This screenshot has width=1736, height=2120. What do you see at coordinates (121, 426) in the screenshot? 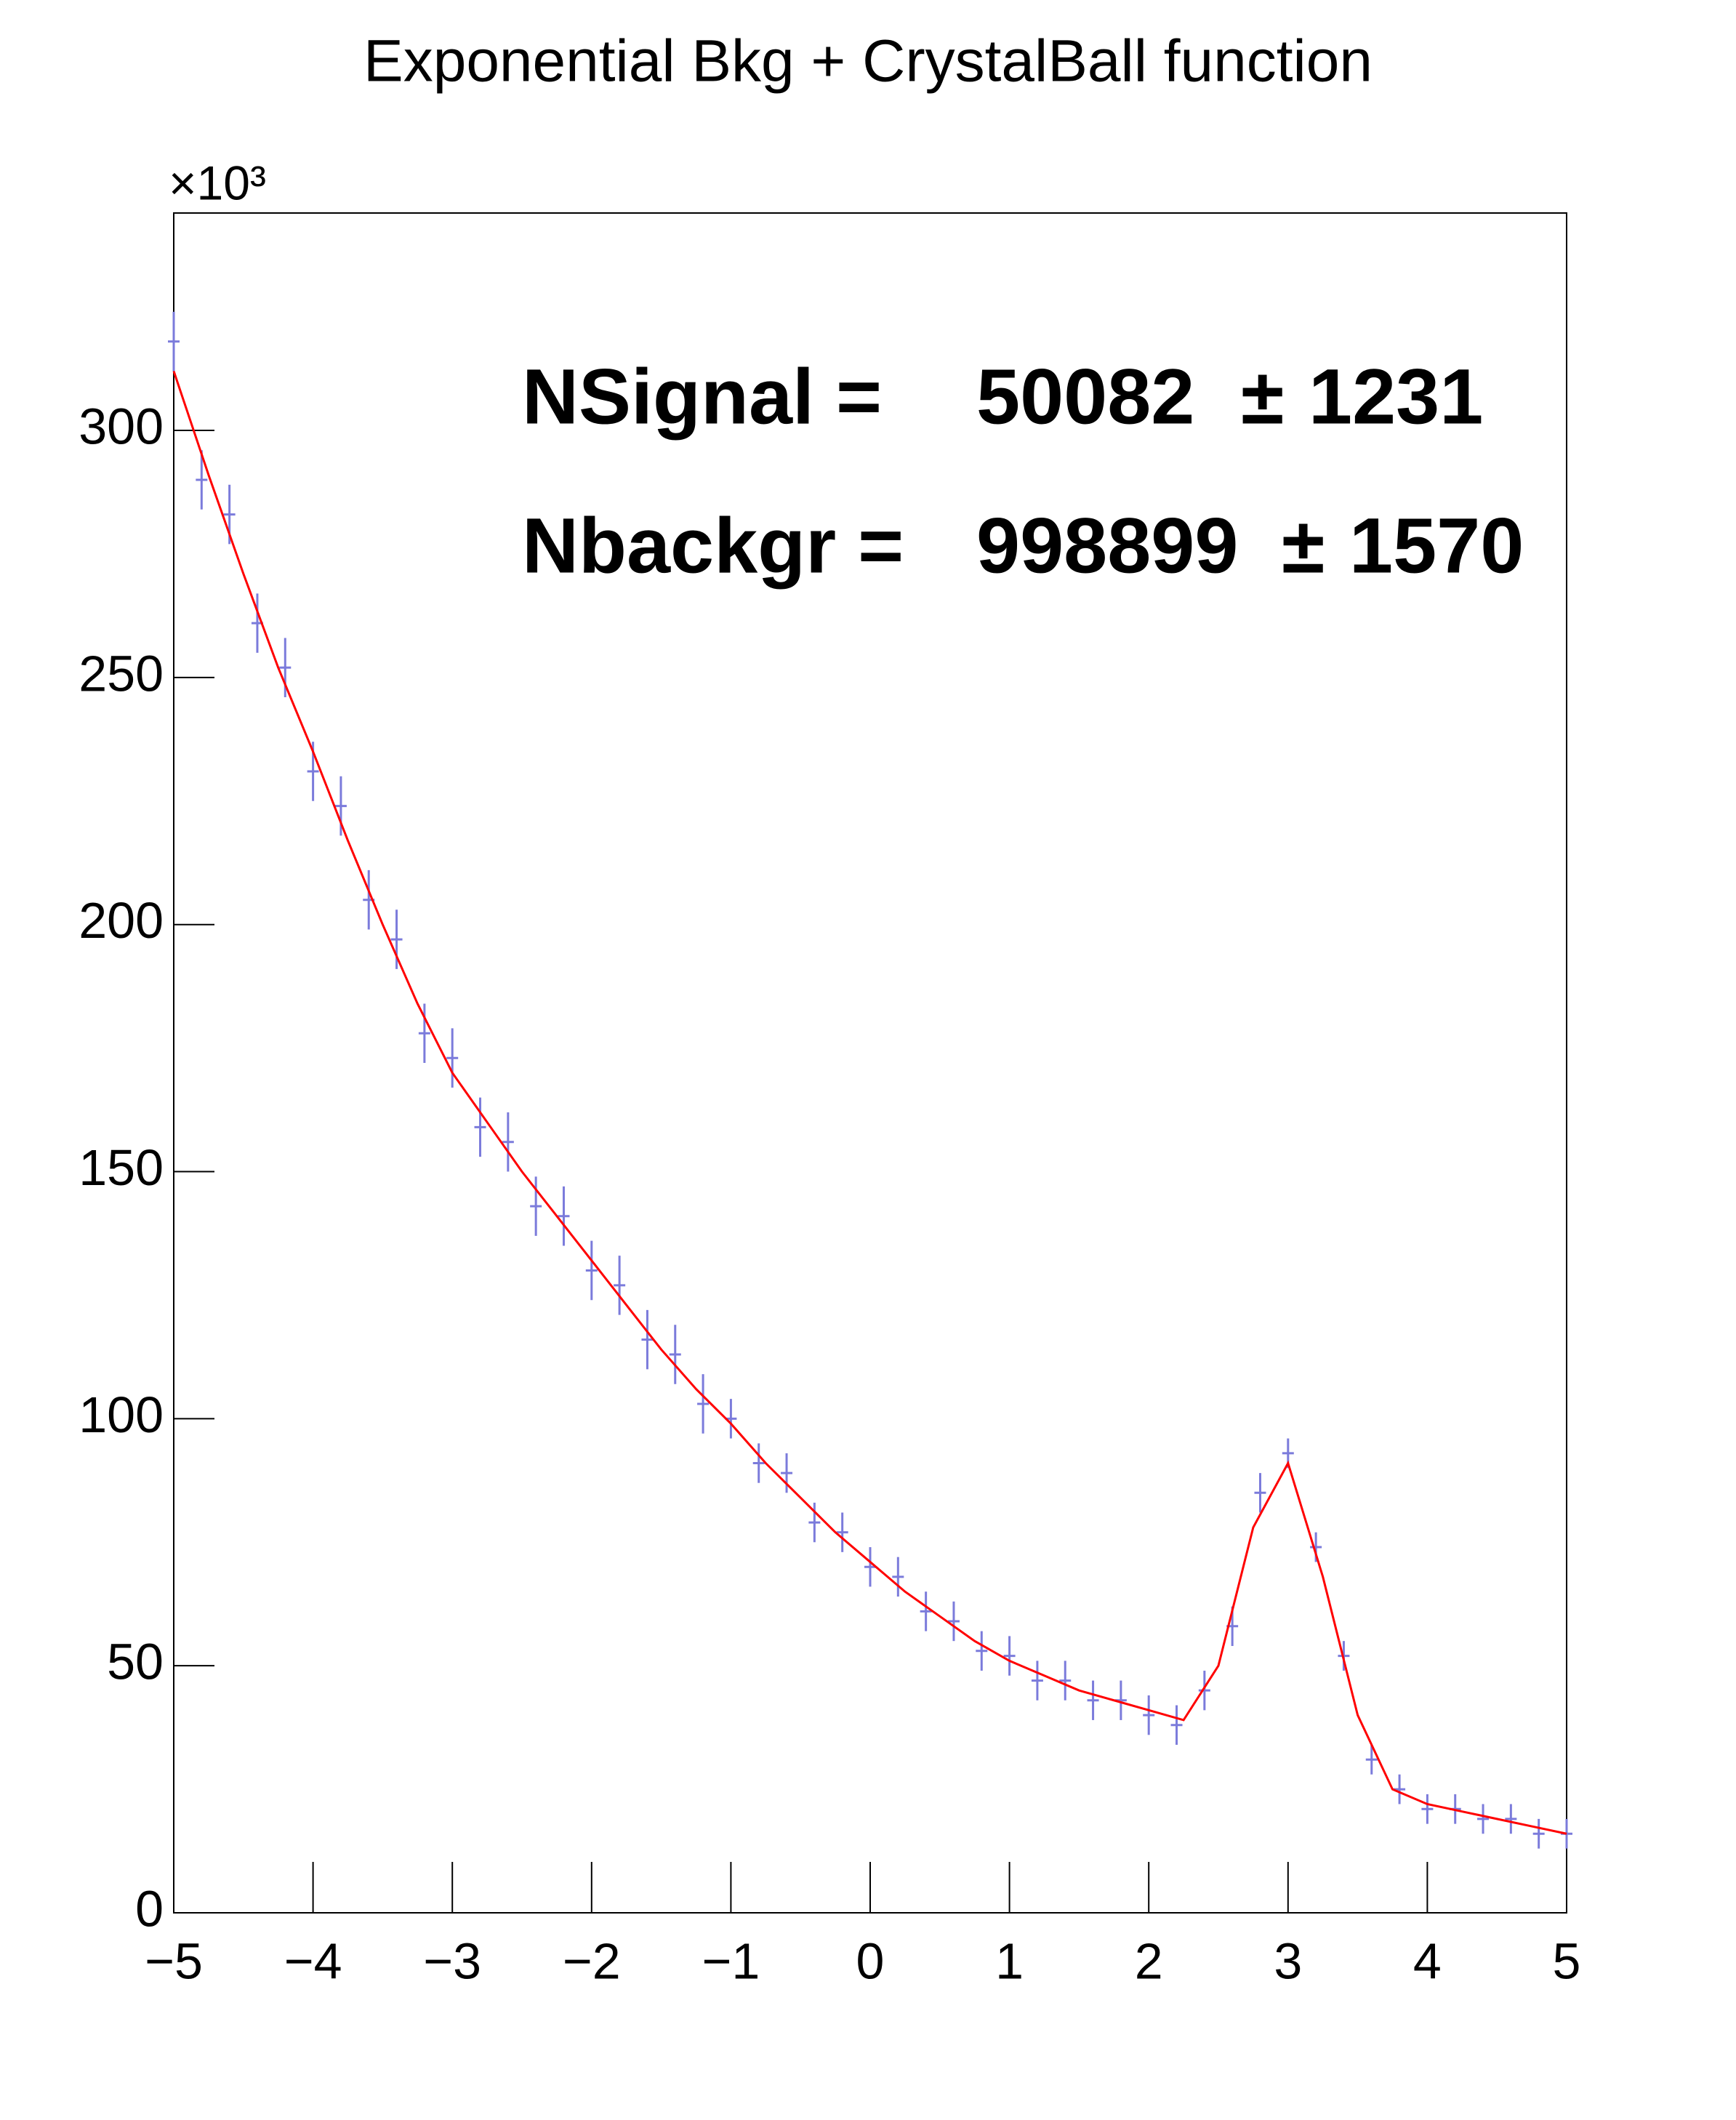
I see `y-tick-label: 300` at bounding box center [121, 426].